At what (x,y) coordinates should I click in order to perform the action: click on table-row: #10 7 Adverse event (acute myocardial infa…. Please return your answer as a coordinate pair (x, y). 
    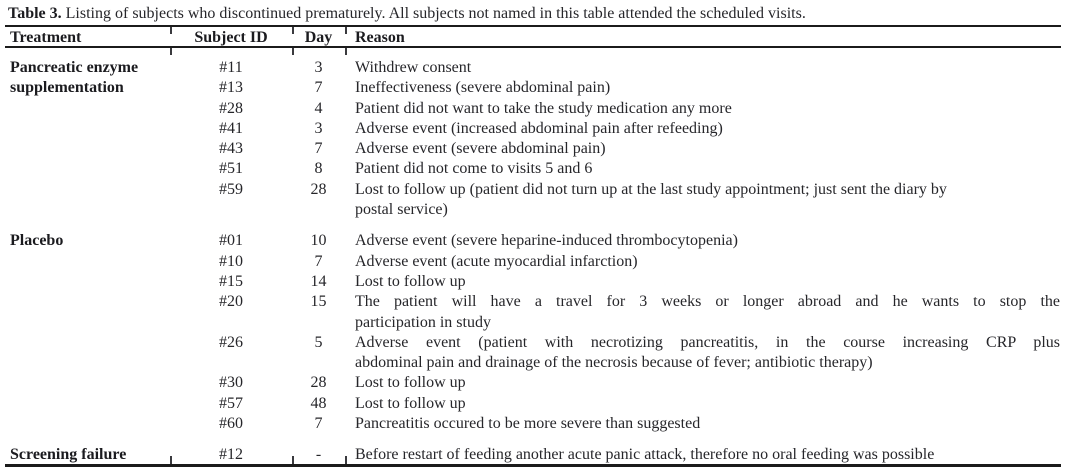
    Looking at the image, I should click on (530, 262).